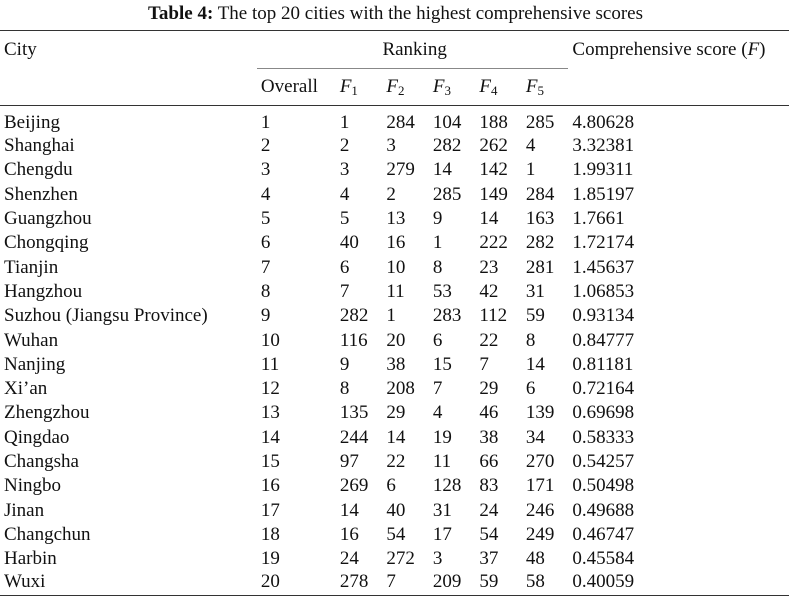 The width and height of the screenshot is (791, 603). I want to click on cell-f1: 8, so click(344, 389).